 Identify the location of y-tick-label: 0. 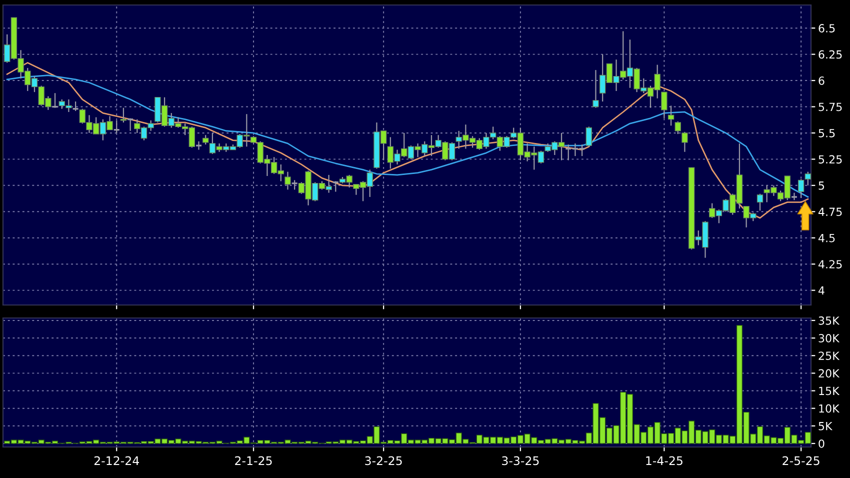
(821, 443).